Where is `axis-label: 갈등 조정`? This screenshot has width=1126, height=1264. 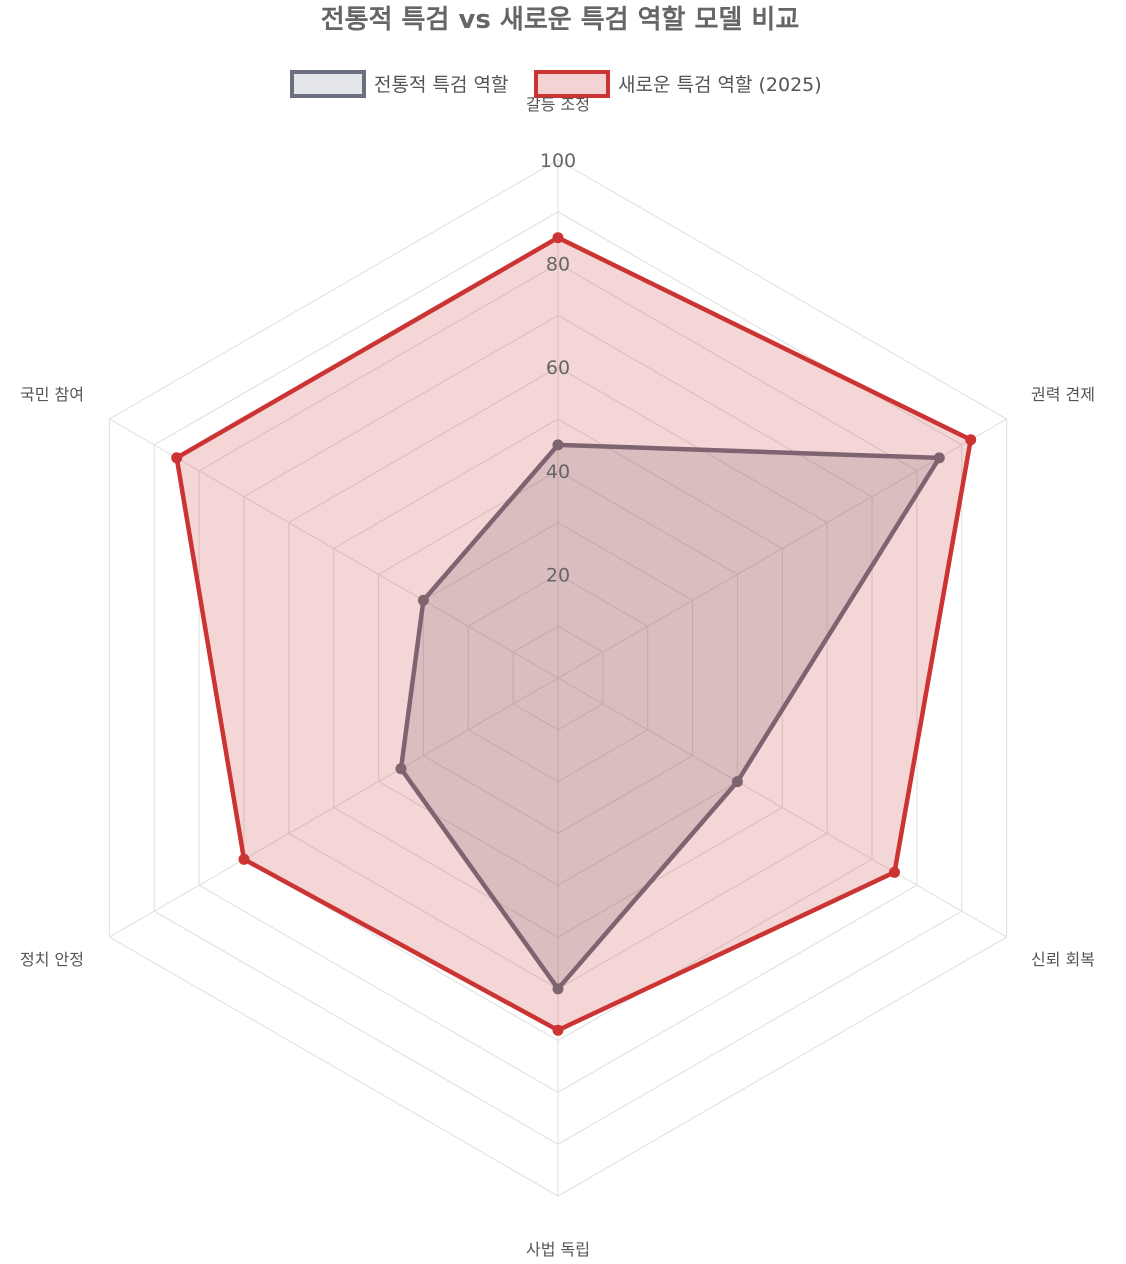 axis-label: 갈등 조정 is located at coordinates (558, 104).